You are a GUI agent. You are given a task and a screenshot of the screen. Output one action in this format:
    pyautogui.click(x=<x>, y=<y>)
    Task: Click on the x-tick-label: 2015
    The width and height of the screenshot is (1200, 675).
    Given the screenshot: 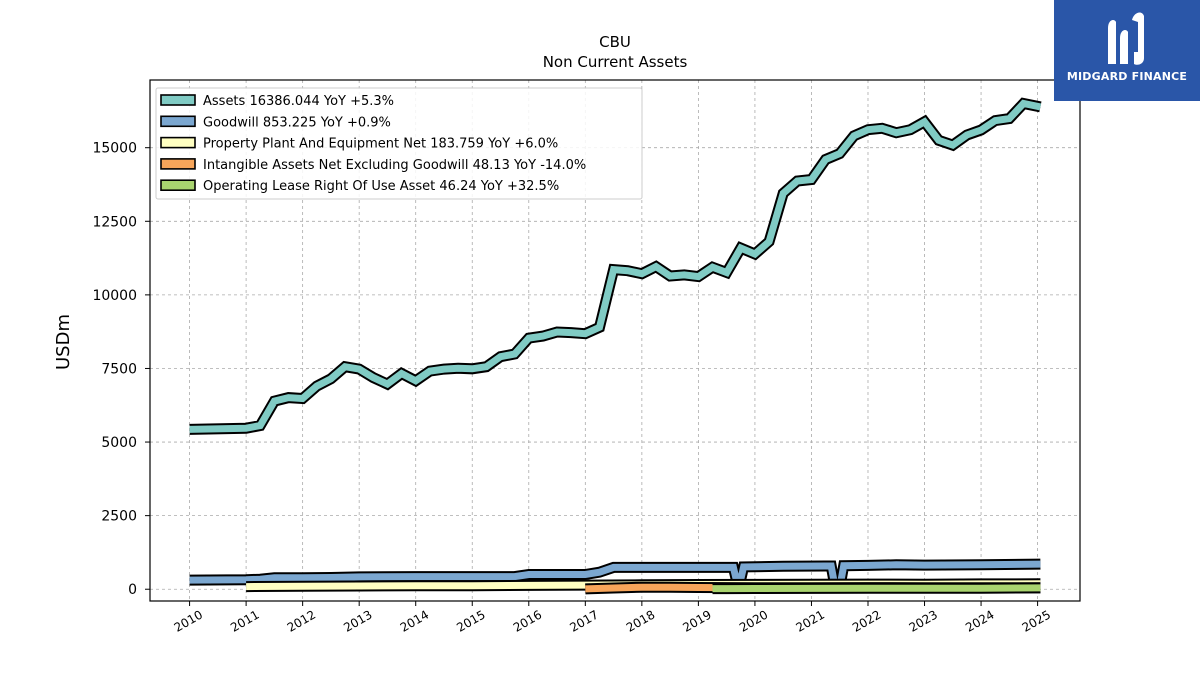 What is the action you would take?
    pyautogui.click(x=470, y=620)
    